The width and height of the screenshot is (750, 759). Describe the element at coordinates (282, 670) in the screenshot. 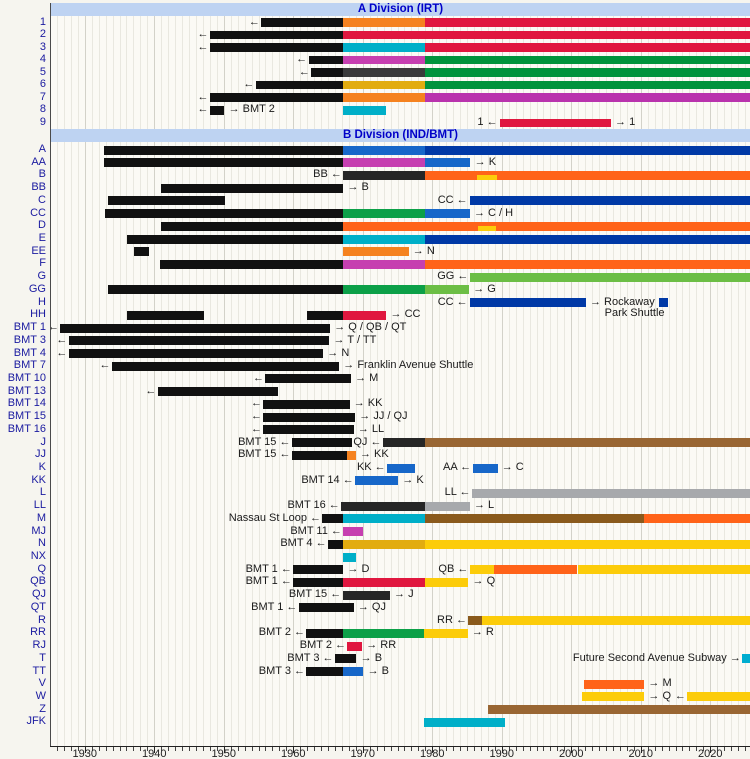

I see `row-annotation-TT-0: BMT 3 ←` at that location.